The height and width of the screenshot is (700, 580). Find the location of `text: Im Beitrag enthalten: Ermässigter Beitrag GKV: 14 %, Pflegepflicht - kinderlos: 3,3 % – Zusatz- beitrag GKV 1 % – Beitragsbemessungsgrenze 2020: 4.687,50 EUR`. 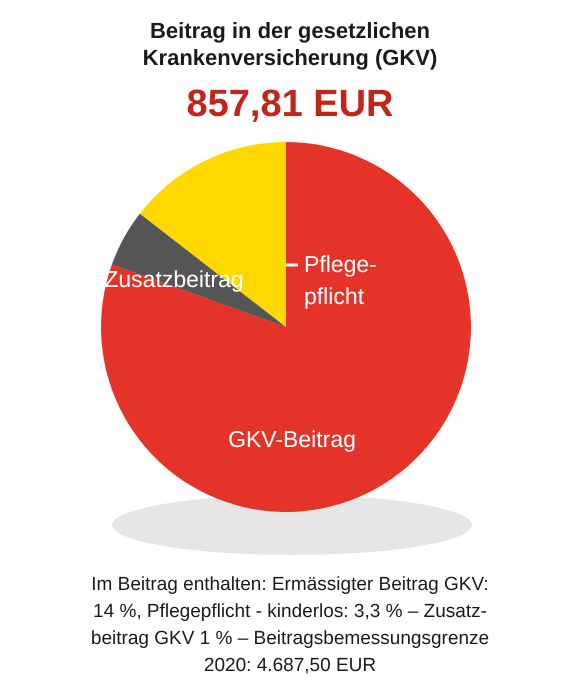

text: Im Beitrag enthalten: Ermässigter Beitrag GKV: 14 %, Pflegepflicht - kinderlos: 3,3 % – Zusatz- beitrag GKV 1 % – Beitragsbemessungsgrenze 2020: 4.687,50 EUR is located at coordinates (290, 625).